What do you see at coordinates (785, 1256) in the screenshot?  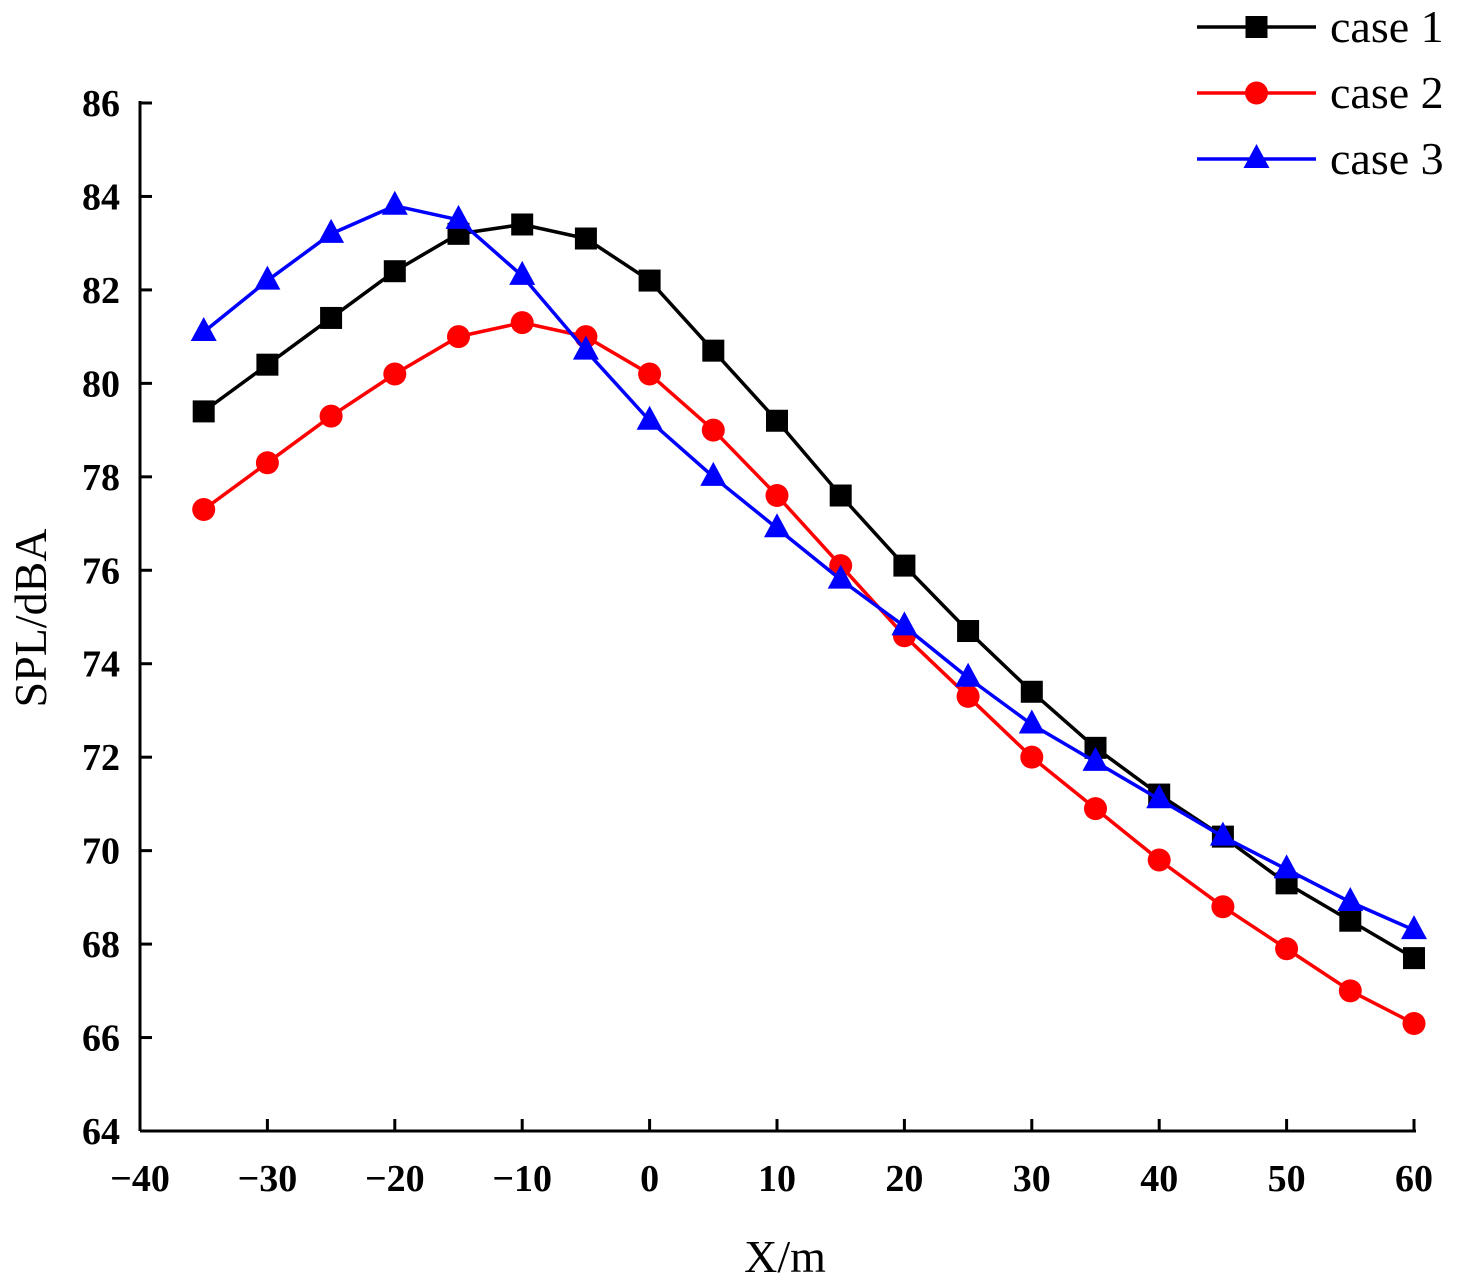 I see `x-axis-title: X/m` at bounding box center [785, 1256].